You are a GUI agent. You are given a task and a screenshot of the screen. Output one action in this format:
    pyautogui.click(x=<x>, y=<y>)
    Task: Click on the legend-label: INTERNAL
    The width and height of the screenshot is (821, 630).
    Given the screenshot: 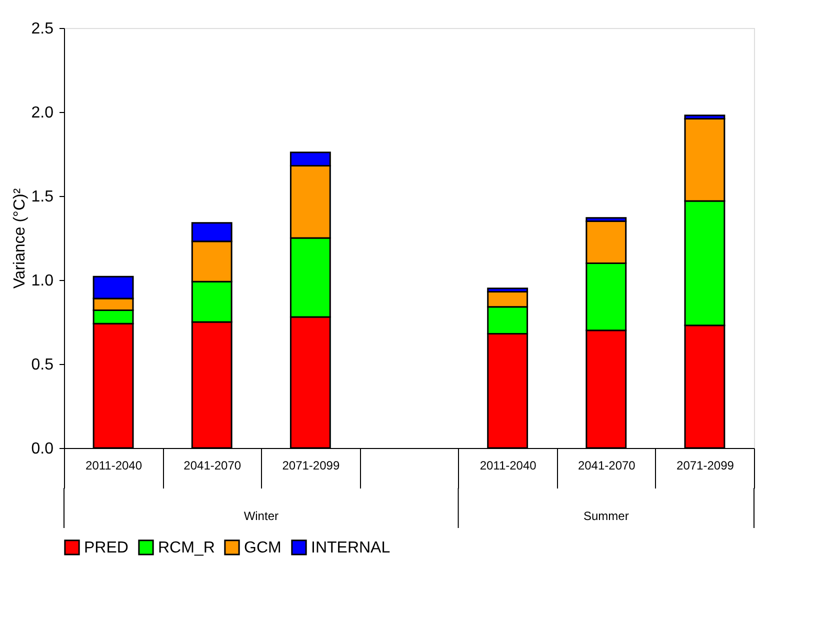 What is the action you would take?
    pyautogui.click(x=350, y=547)
    